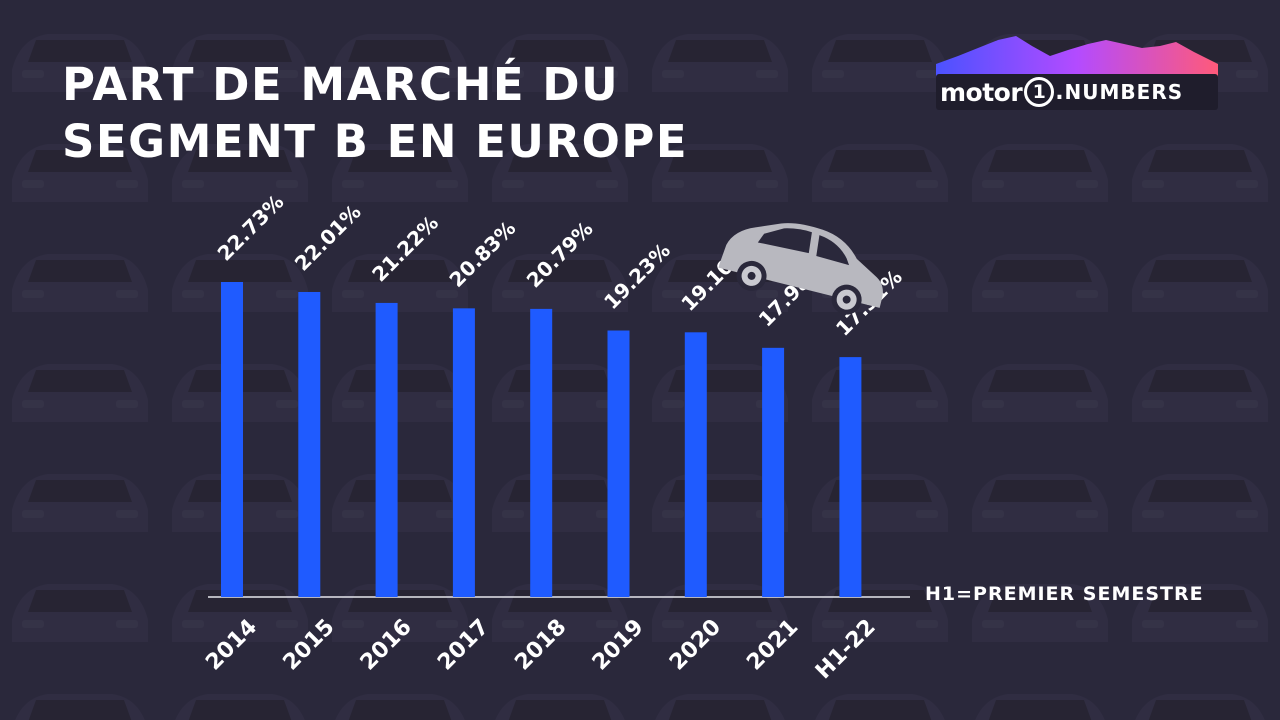 Image resolution: width=1280 pixels, height=720 pixels. What do you see at coordinates (482, 254) in the screenshot?
I see `value-label-2017: 20.83%` at bounding box center [482, 254].